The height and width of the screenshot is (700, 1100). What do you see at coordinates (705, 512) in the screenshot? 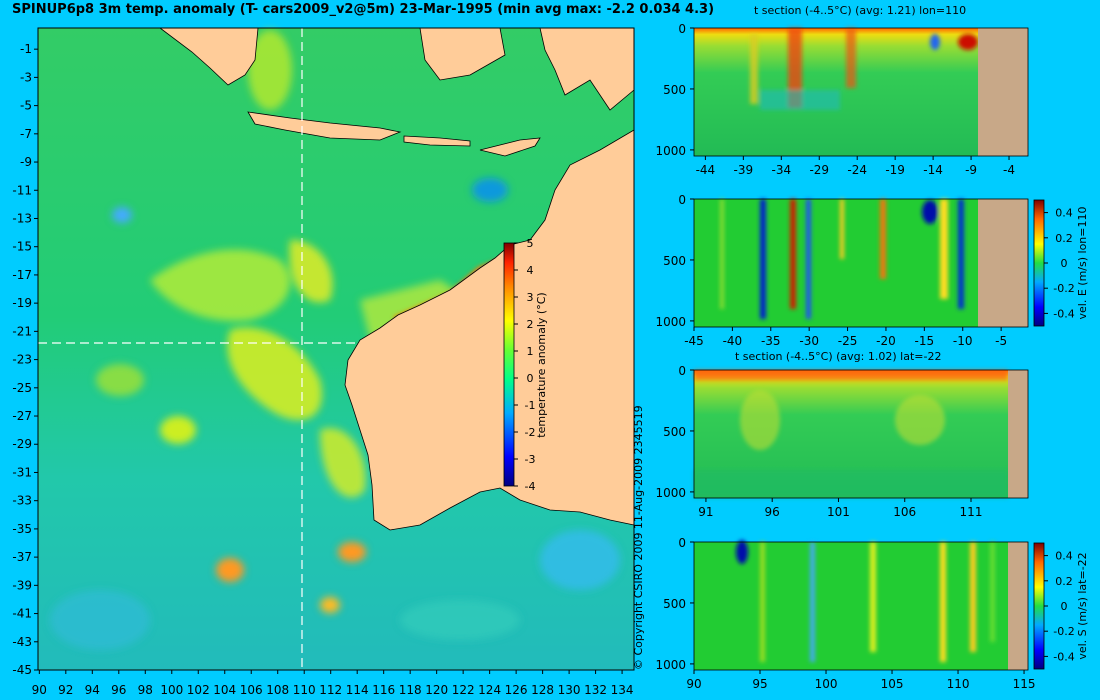
I see `panel-x-tick-label: 91` at bounding box center [705, 512].